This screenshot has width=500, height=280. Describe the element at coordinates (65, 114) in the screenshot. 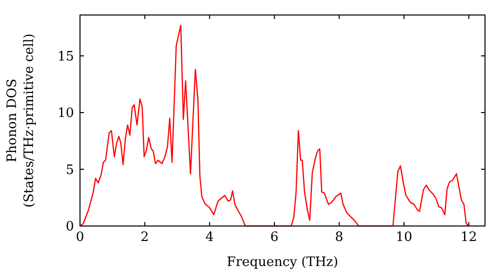

I see `y-tick-label: 10` at that location.